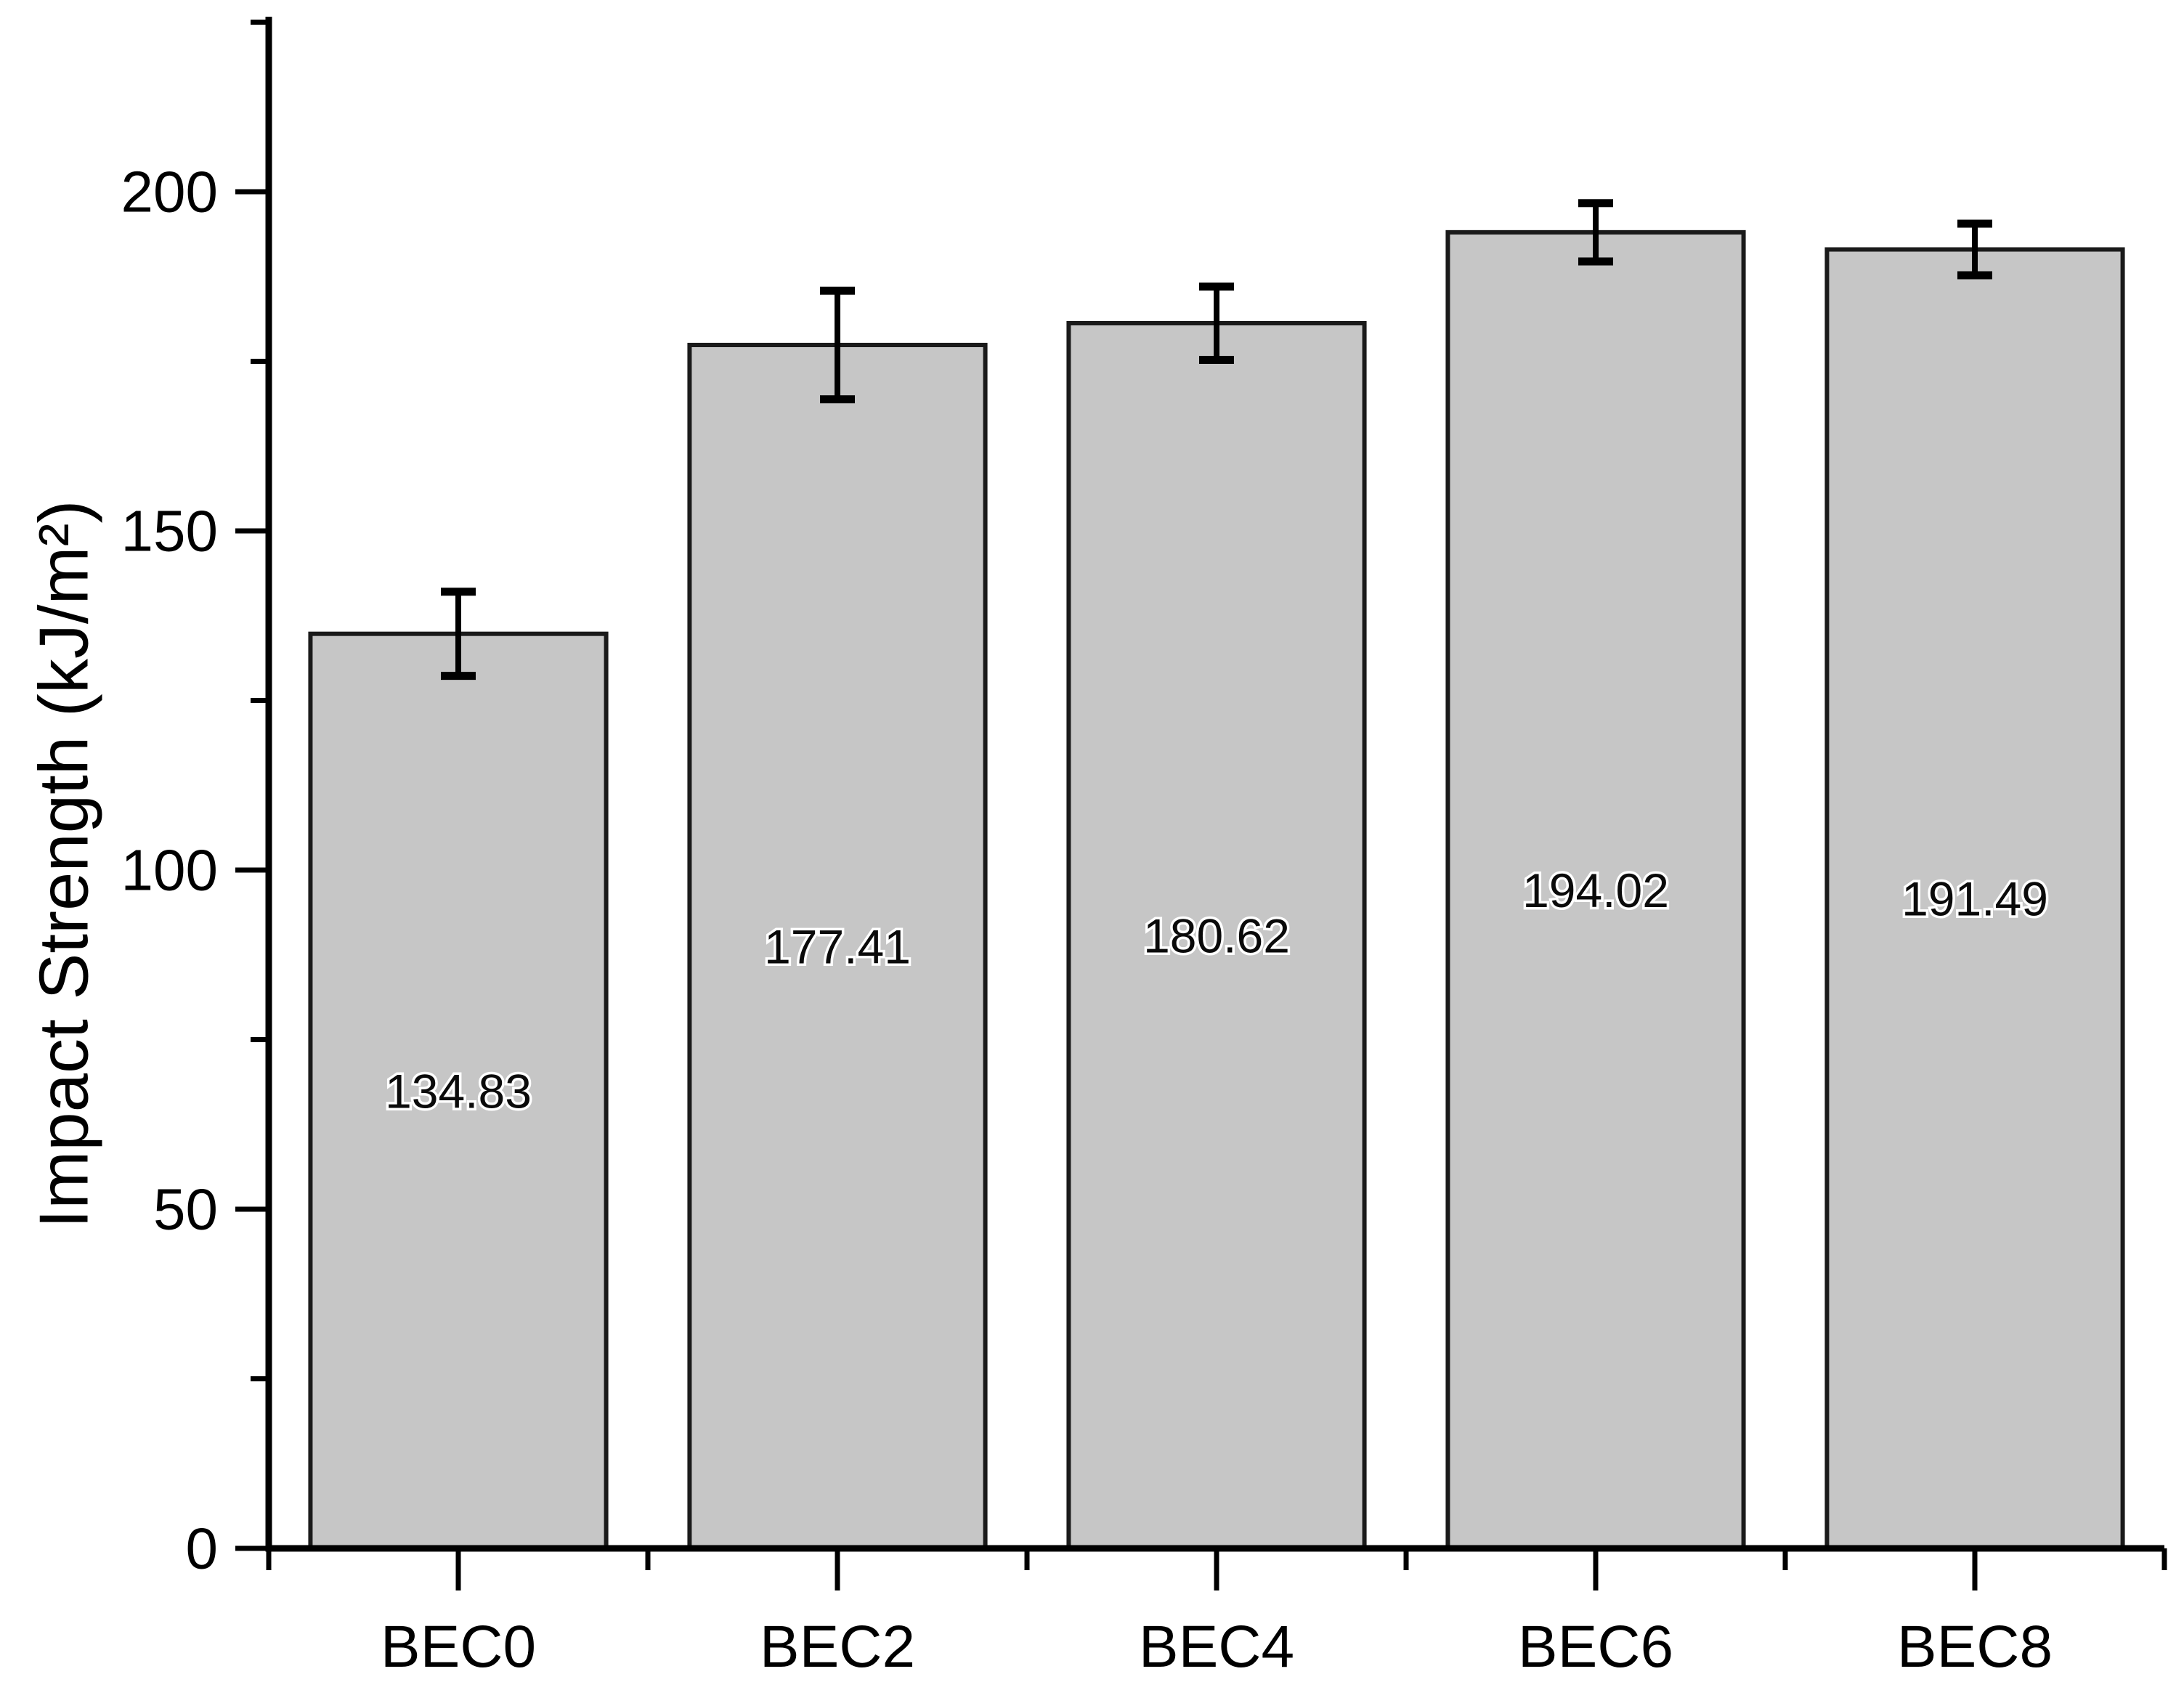  I want to click on x-category-label: BEC0, so click(458, 1647).